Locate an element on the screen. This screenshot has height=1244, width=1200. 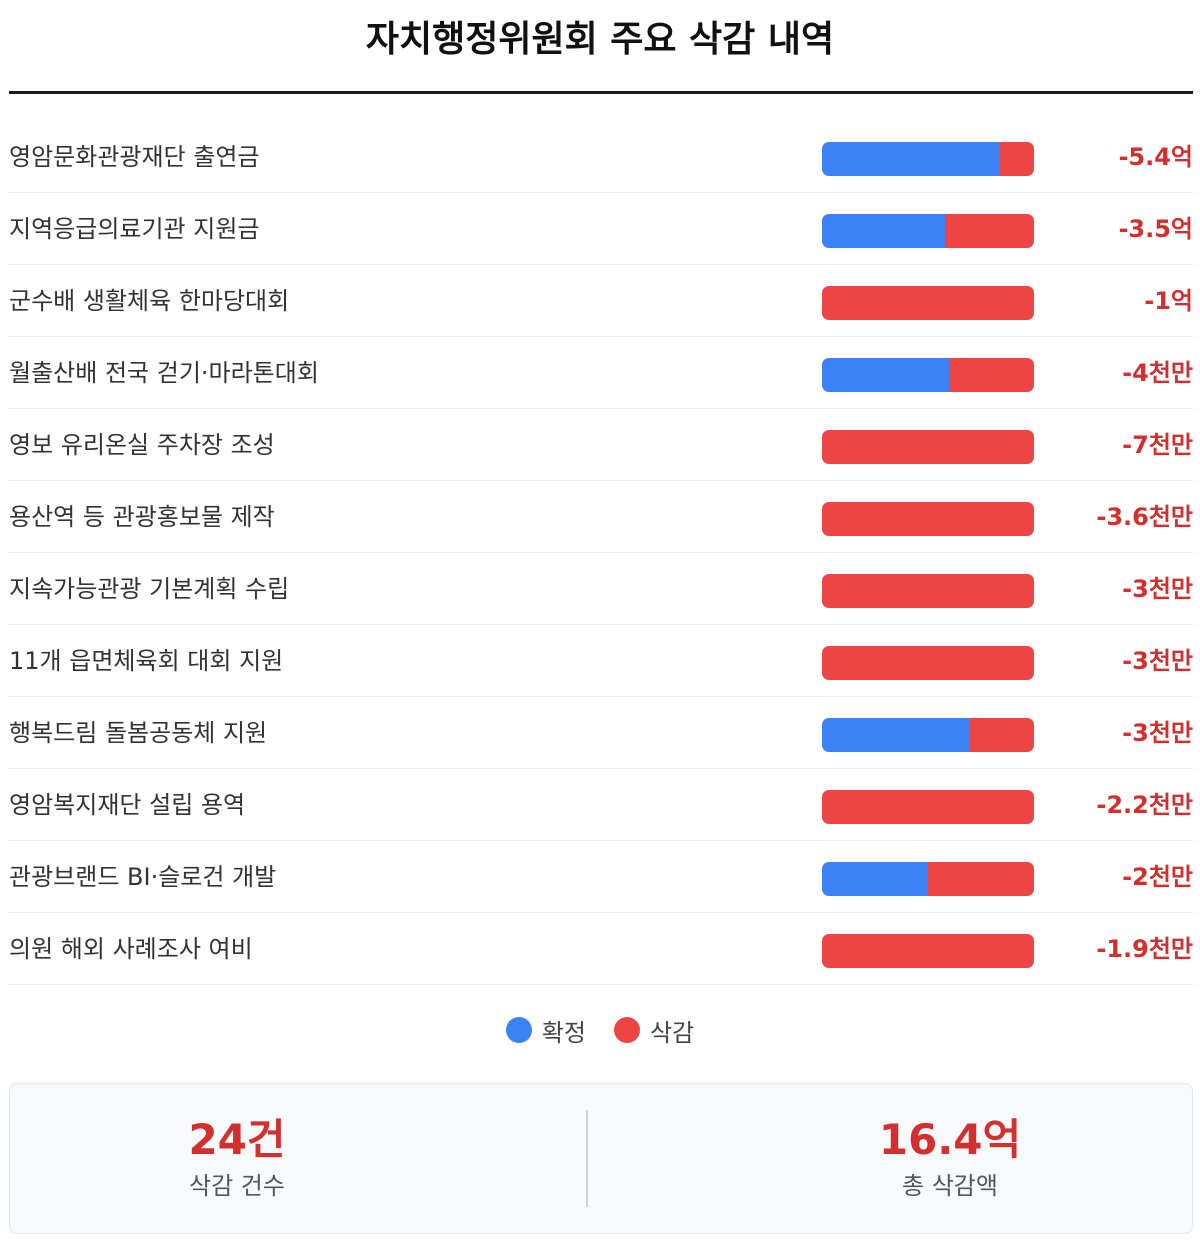
item-row: 의원 해외 사례조사 여비 -1.9천만 is located at coordinates (601, 949).